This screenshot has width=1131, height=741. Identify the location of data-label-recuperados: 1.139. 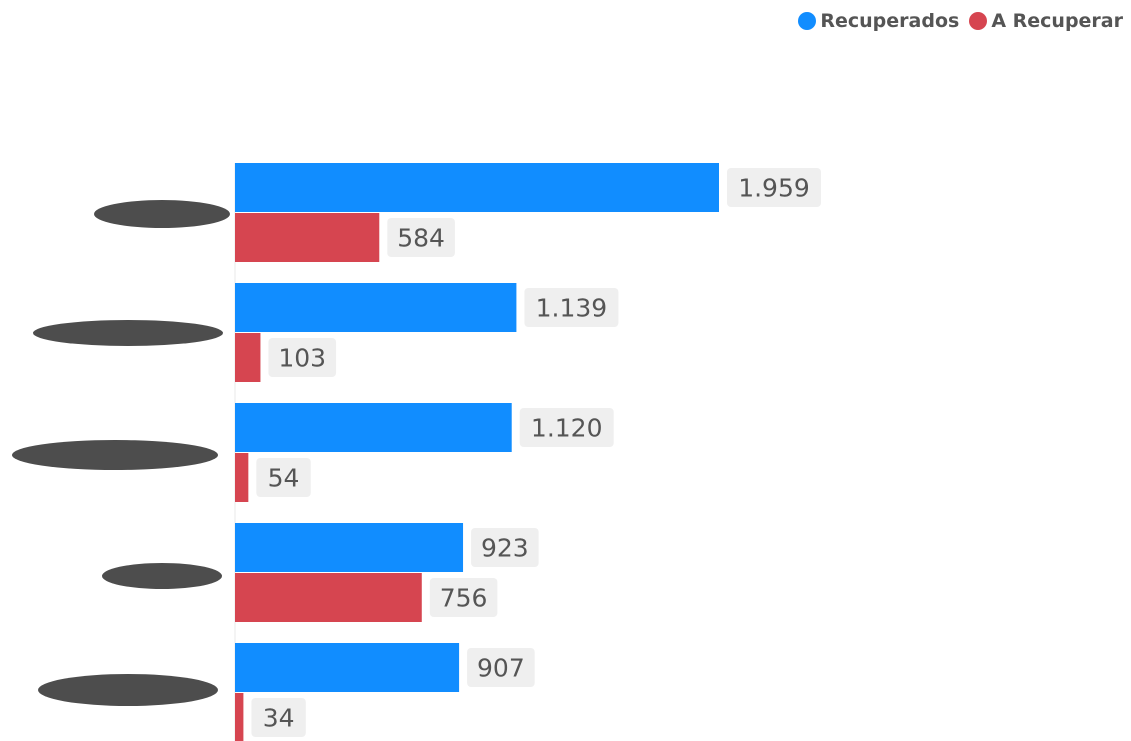
(572, 308).